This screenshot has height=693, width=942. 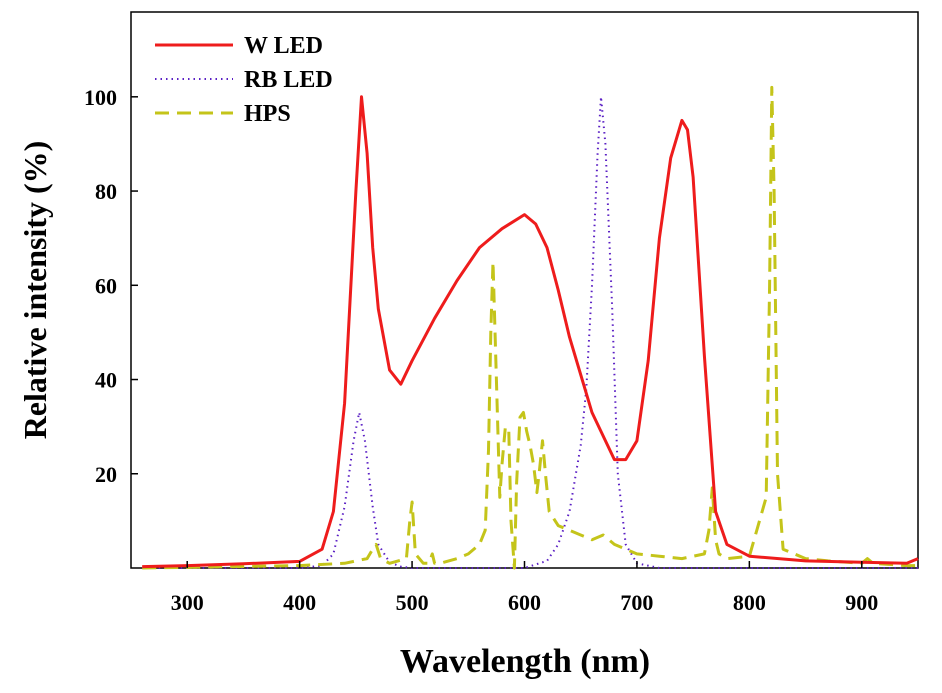 What do you see at coordinates (100, 97) in the screenshot?
I see `y-tick-label: 100` at bounding box center [100, 97].